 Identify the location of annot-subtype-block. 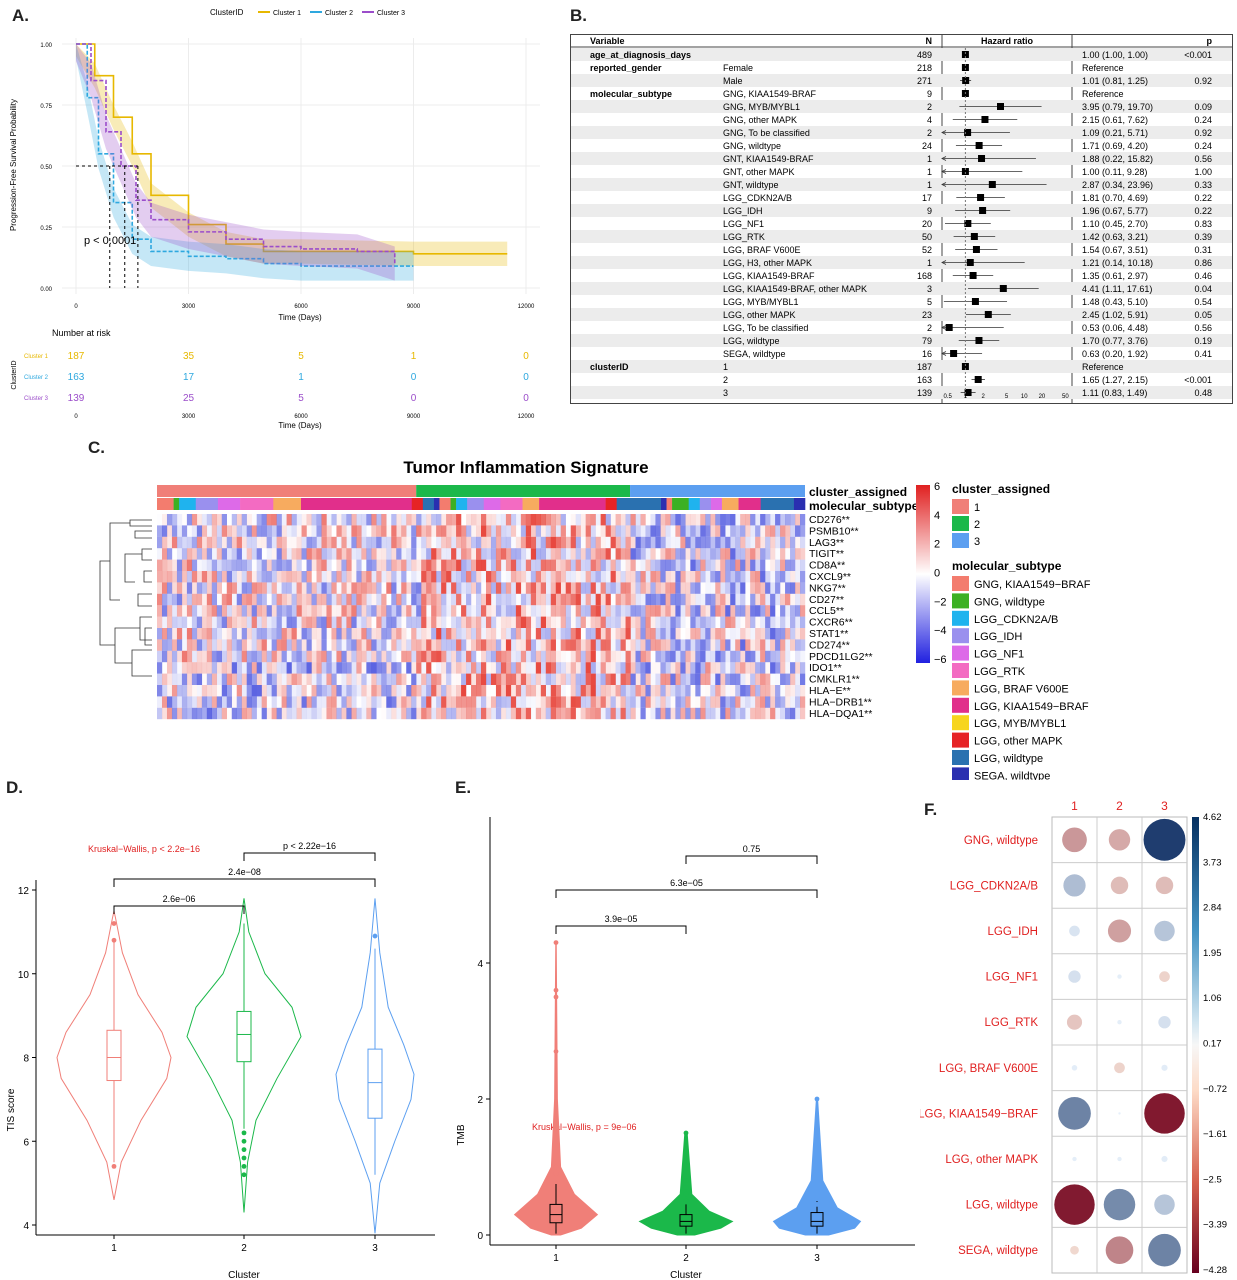
(476, 504).